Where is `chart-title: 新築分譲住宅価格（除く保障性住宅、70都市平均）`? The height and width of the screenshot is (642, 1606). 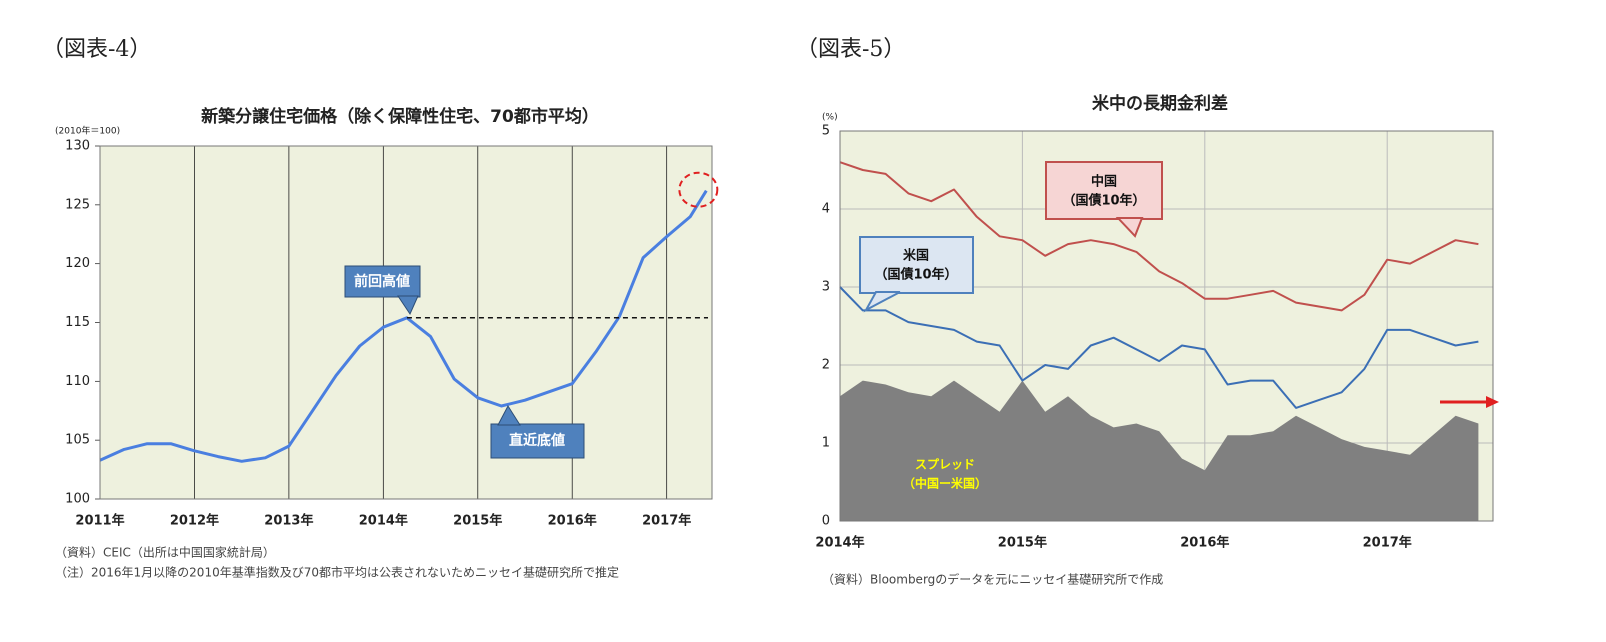 chart-title: 新築分譲住宅価格（除く保障性住宅、70都市平均） is located at coordinates (400, 116).